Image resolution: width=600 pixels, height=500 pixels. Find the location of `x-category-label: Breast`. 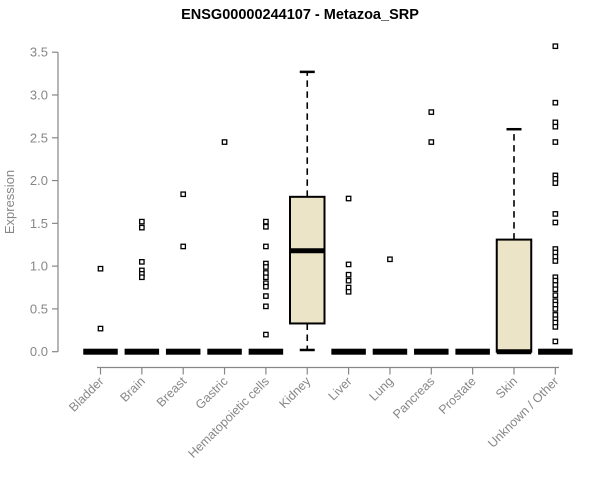

x-category-label: Breast is located at coordinates (172, 392).